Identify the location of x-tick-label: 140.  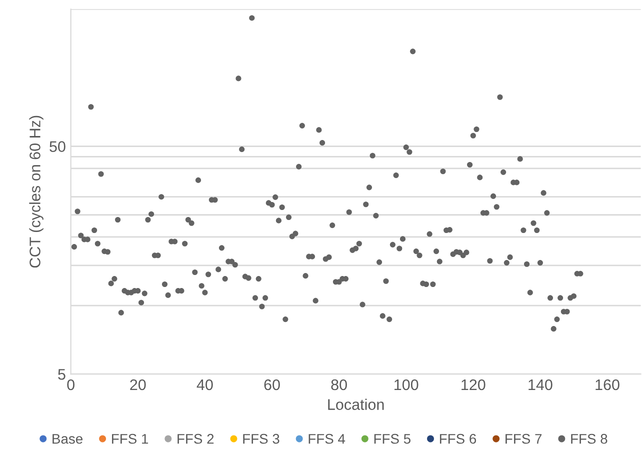
(540, 384).